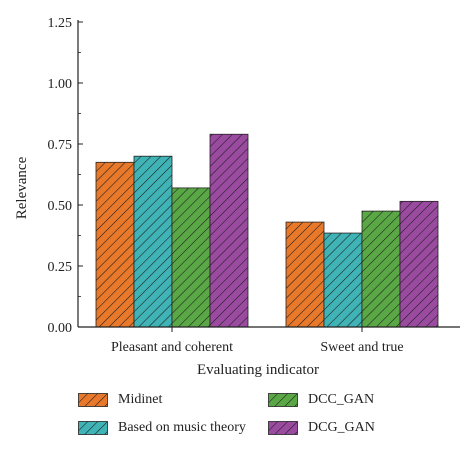 Image resolution: width=474 pixels, height=453 pixels. I want to click on legend-label: Midinet, so click(140, 399).